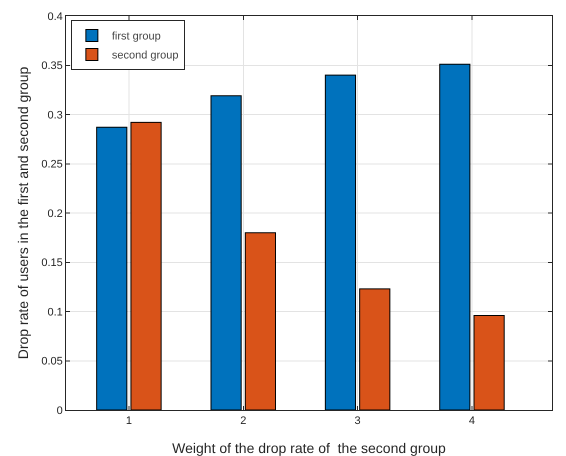 The height and width of the screenshot is (456, 566). What do you see at coordinates (59, 410) in the screenshot?
I see `y-tick-label: 0` at bounding box center [59, 410].